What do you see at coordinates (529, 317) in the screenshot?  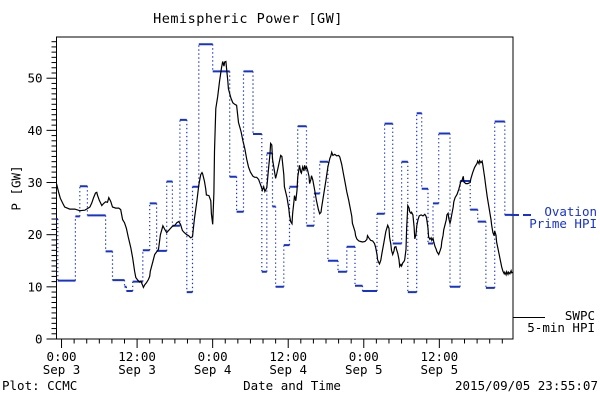 I see `swpc-legend-line-icon` at bounding box center [529, 317].